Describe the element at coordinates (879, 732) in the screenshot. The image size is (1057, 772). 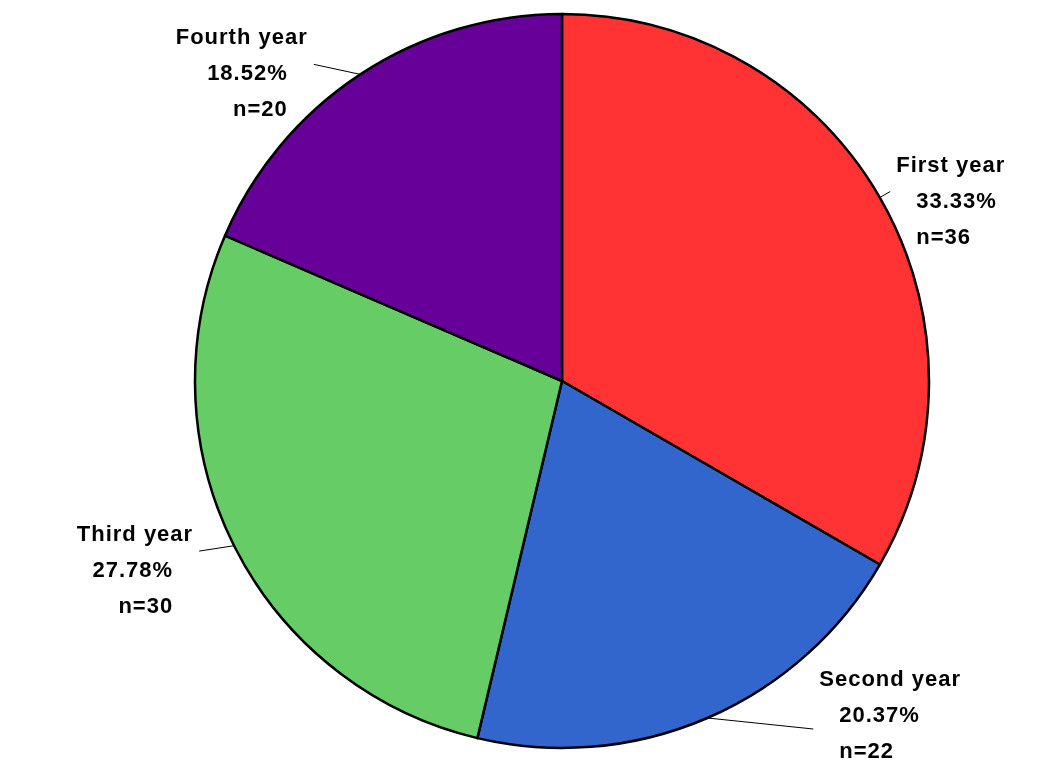
I see `data-label: 20.37% n=22` at that location.